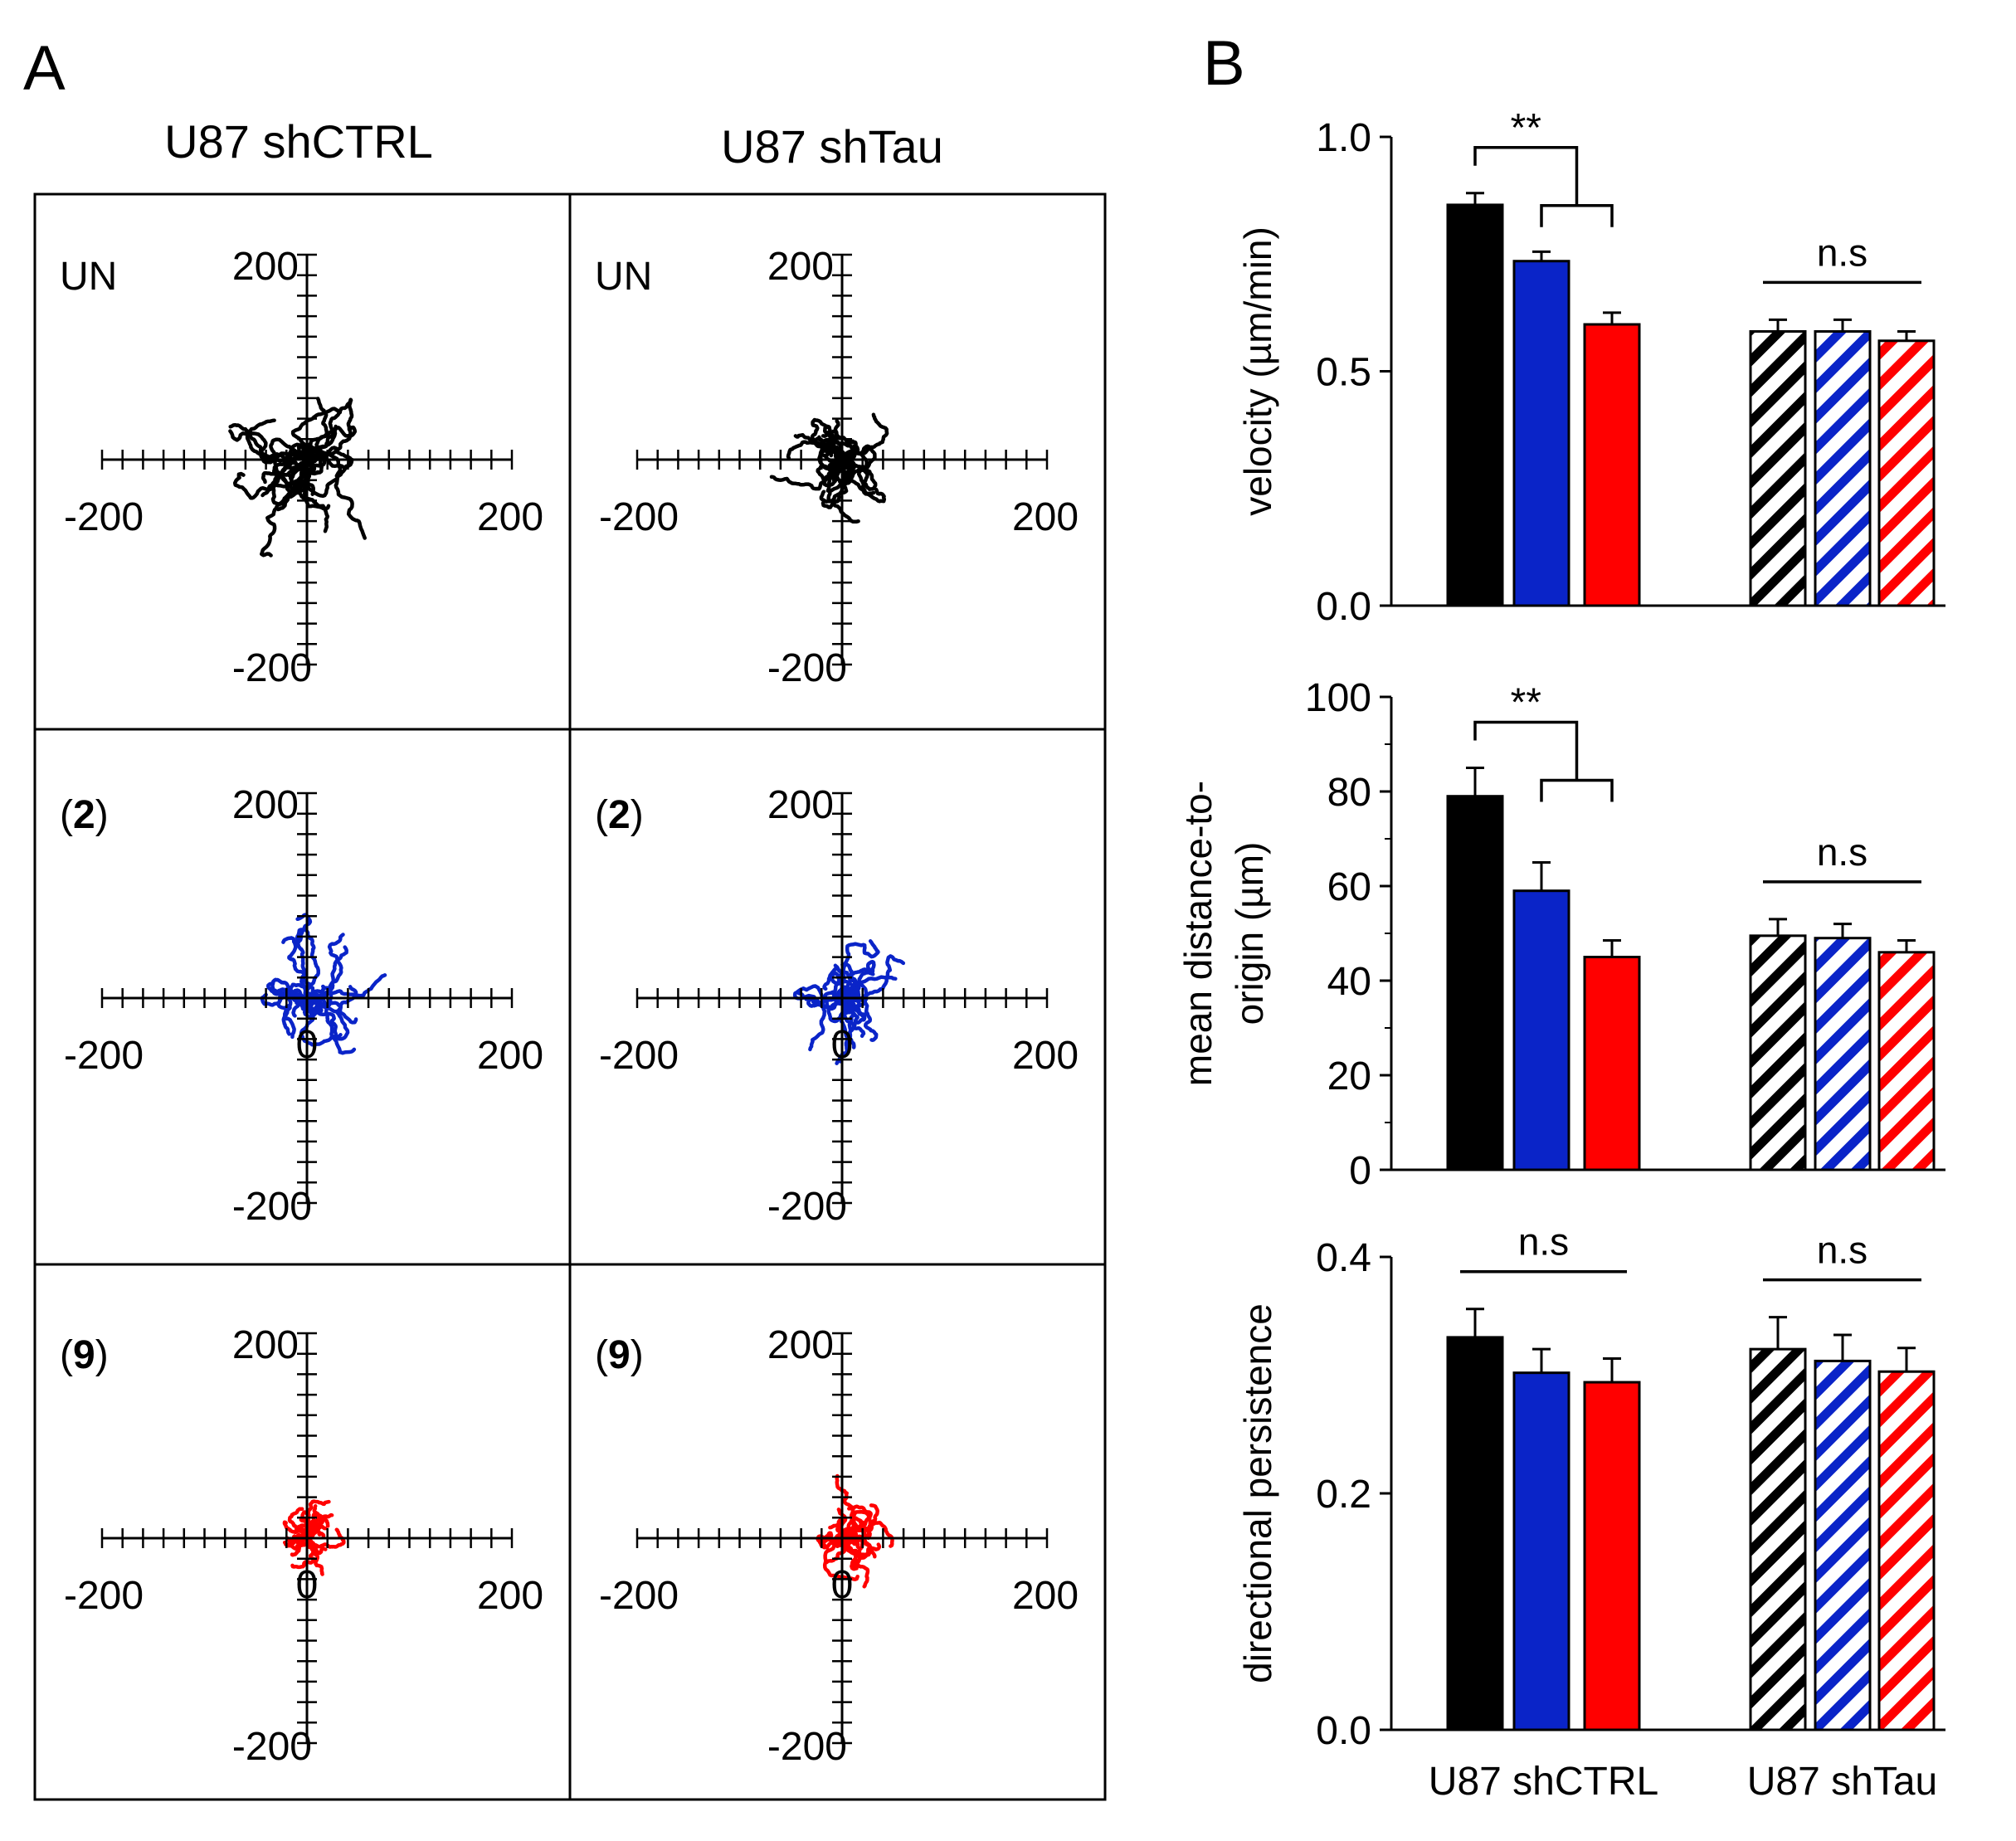  I want to click on y-tick-label: 0.5, so click(1343, 373).